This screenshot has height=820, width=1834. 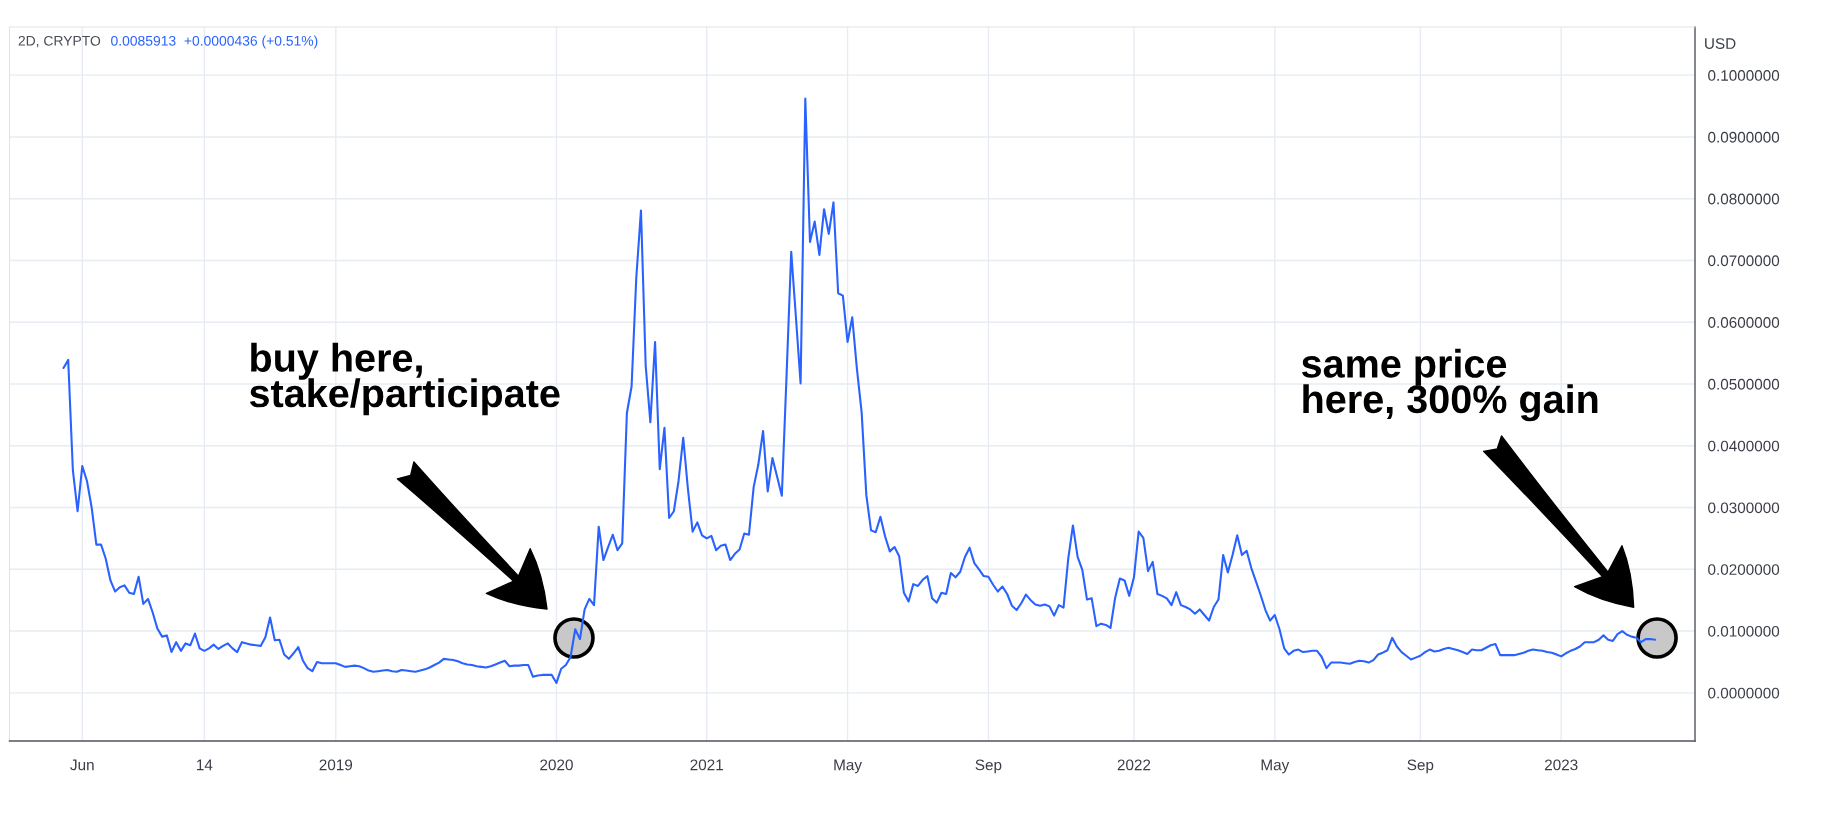 What do you see at coordinates (1744, 261) in the screenshot?
I see `y-tick-label: 0.0700000` at bounding box center [1744, 261].